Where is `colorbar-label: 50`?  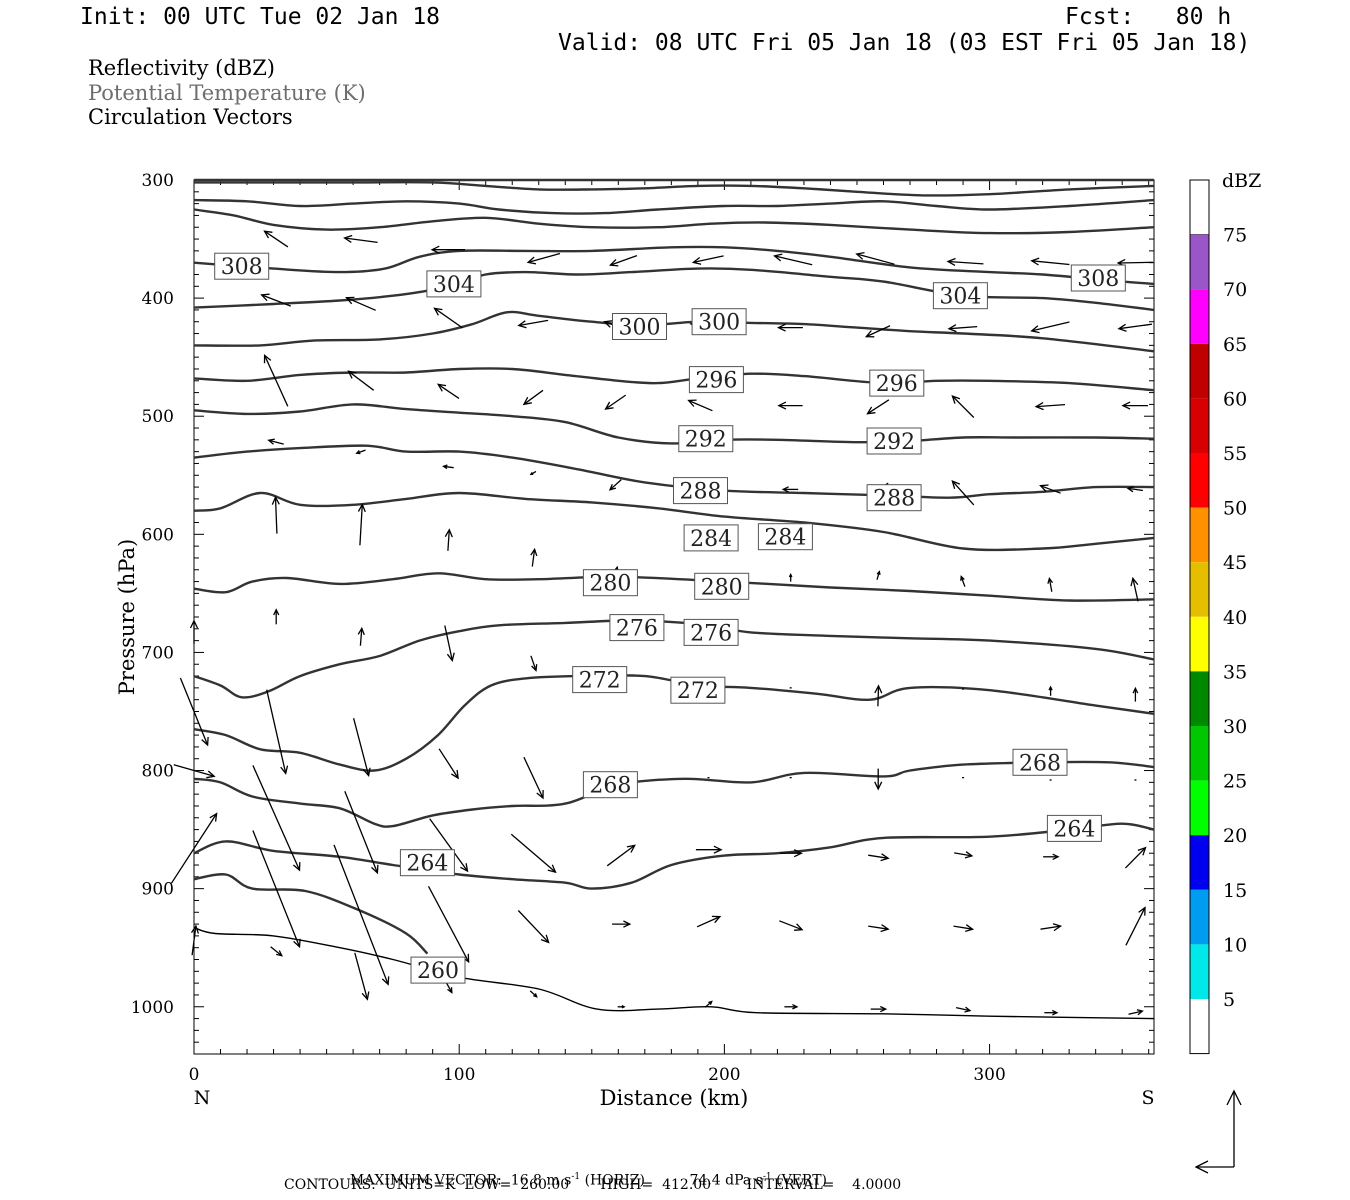
colorbar-label: 50 is located at coordinates (1235, 509).